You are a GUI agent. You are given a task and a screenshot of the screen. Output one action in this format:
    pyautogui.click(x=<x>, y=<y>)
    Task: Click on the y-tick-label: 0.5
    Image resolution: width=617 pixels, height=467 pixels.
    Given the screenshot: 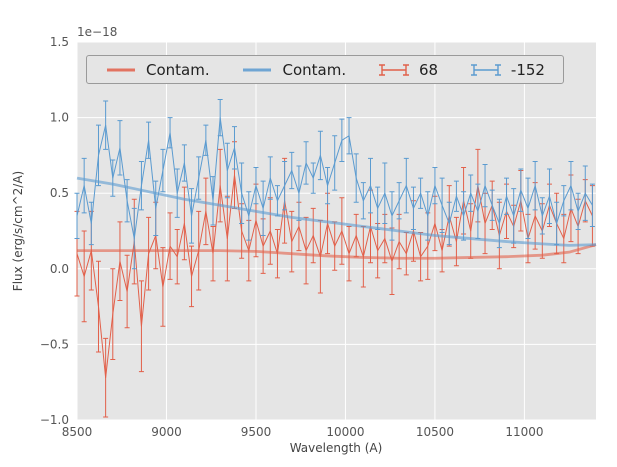 What is the action you would take?
    pyautogui.click(x=59, y=193)
    